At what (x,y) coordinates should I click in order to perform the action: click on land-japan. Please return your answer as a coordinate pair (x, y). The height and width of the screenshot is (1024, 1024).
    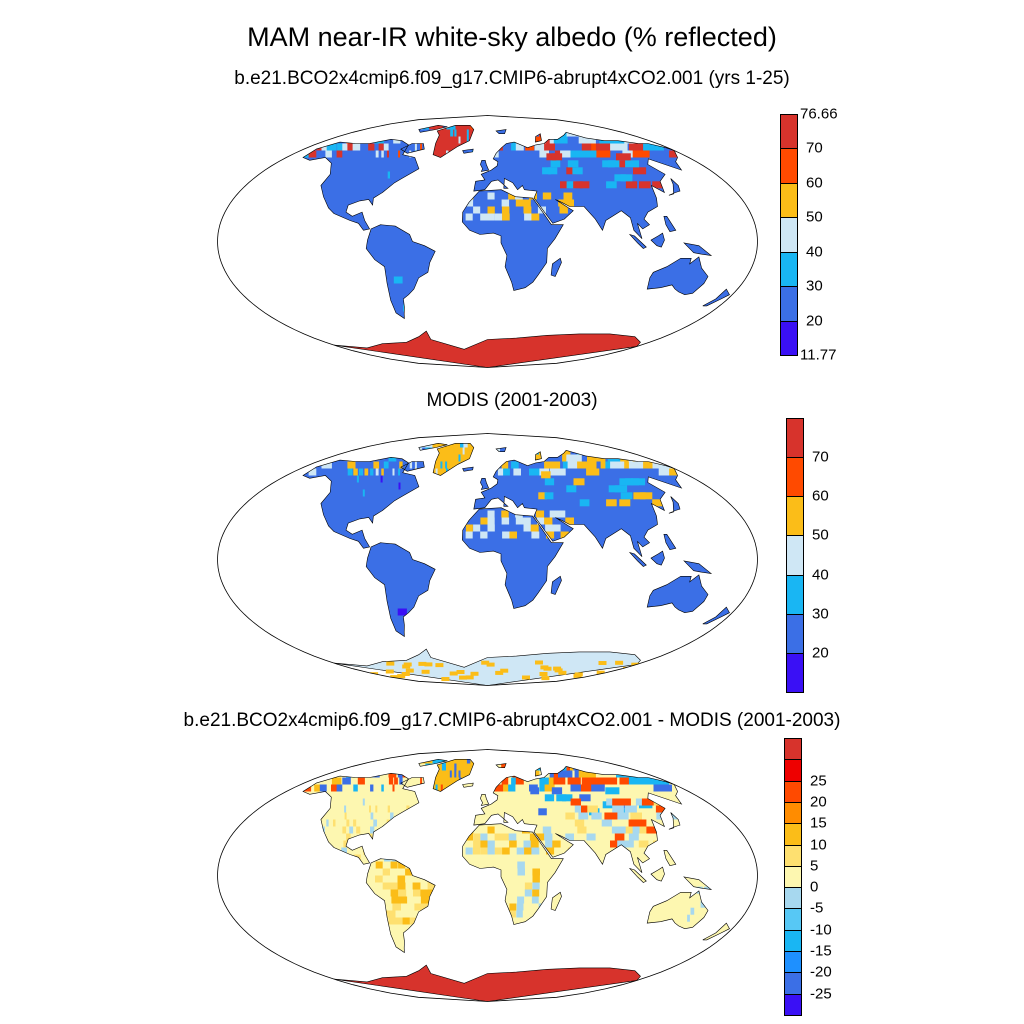
    Looking at the image, I should click on (674, 187).